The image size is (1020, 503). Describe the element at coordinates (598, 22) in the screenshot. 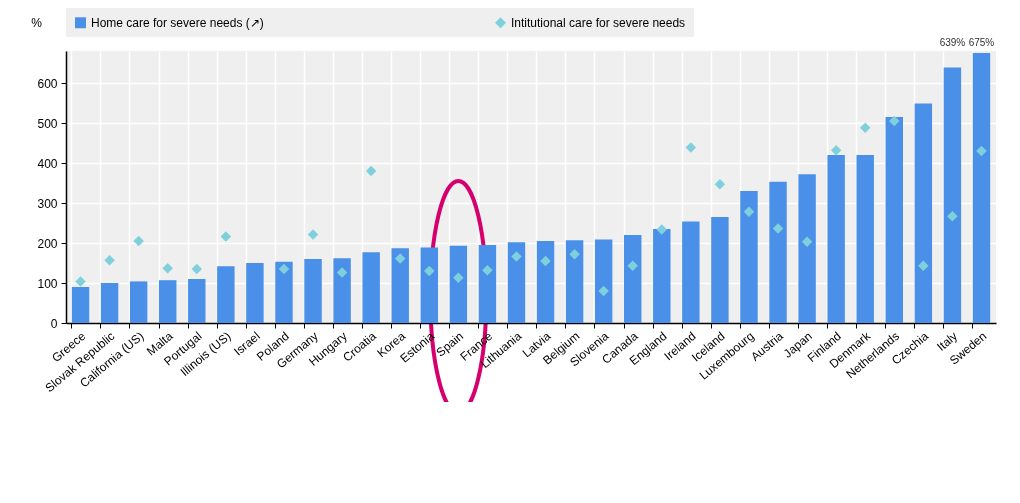

I see `legend-label: Intitutional care for severe needs` at that location.